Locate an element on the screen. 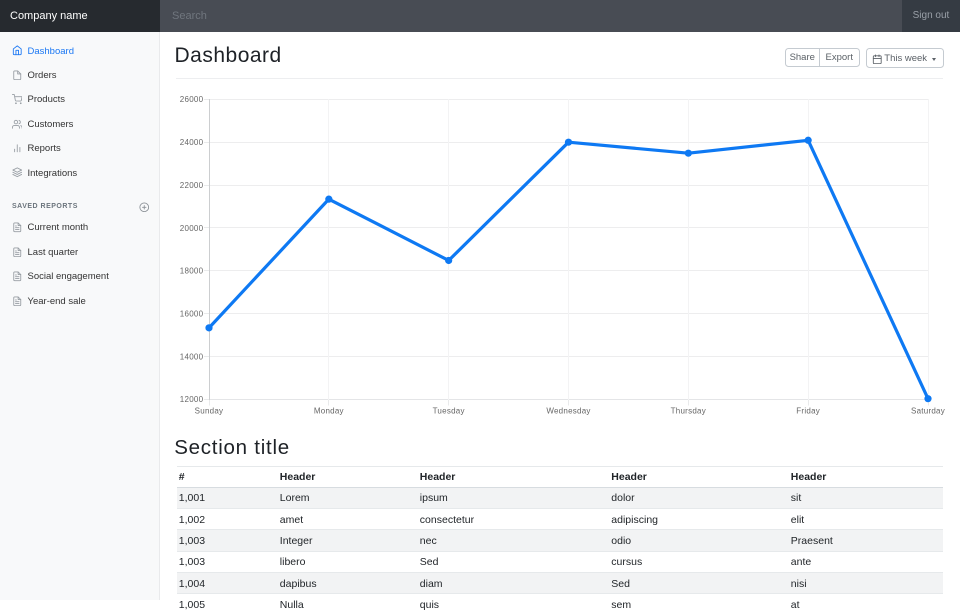 This screenshot has width=960, height=615. svg-text: 26000 is located at coordinates (192, 99).